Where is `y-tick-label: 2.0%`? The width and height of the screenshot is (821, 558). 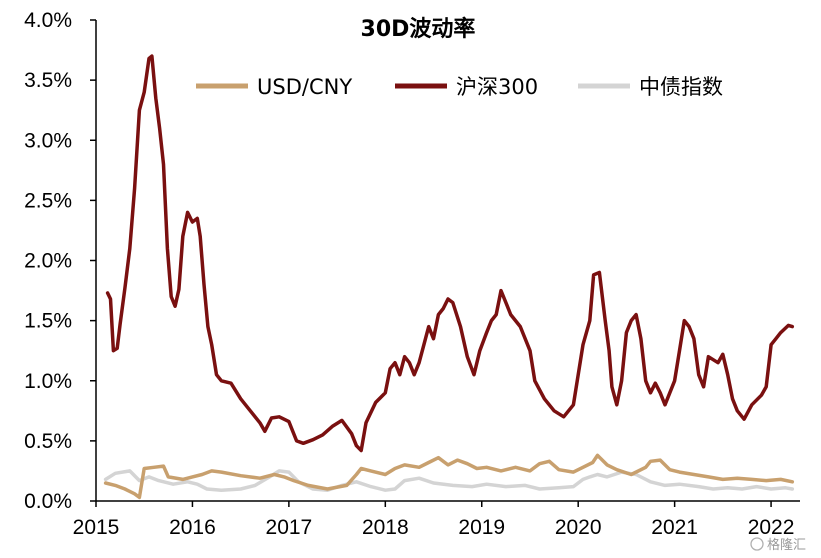
y-tick-label: 2.0% is located at coordinates (48, 261).